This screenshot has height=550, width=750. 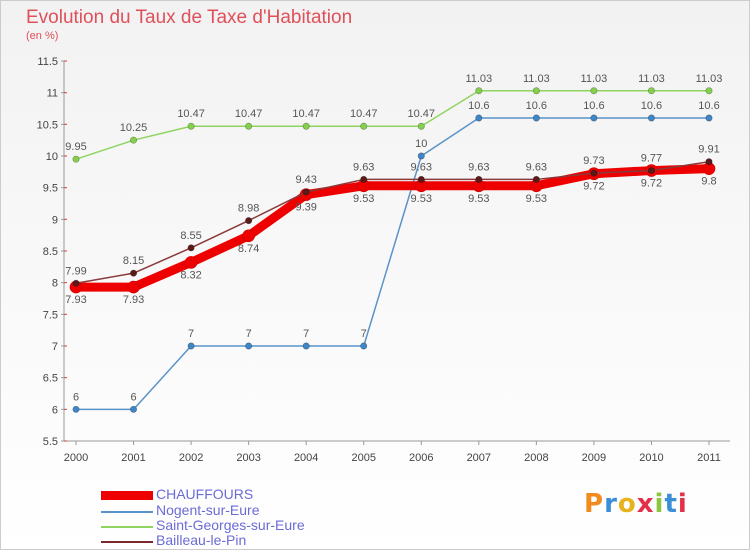 I want to click on data-label-bailleau: 8.15, so click(x=133, y=261).